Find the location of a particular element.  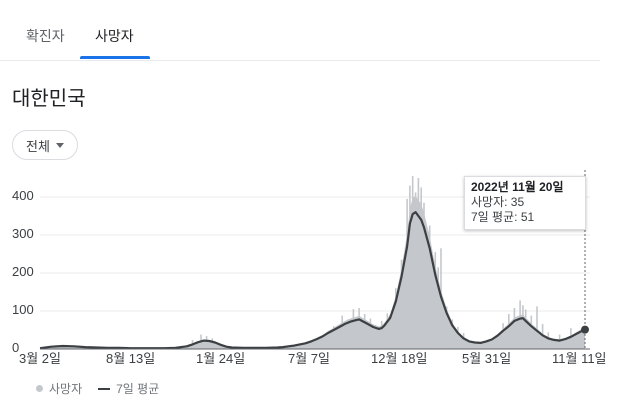

legend-average-swatch is located at coordinates (104, 388).